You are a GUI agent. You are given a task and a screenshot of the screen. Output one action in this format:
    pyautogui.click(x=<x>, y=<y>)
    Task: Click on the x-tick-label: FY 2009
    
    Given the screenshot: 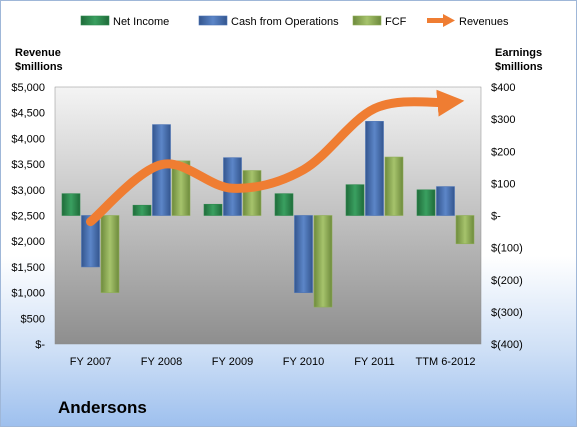 What is the action you would take?
    pyautogui.click(x=232, y=362)
    